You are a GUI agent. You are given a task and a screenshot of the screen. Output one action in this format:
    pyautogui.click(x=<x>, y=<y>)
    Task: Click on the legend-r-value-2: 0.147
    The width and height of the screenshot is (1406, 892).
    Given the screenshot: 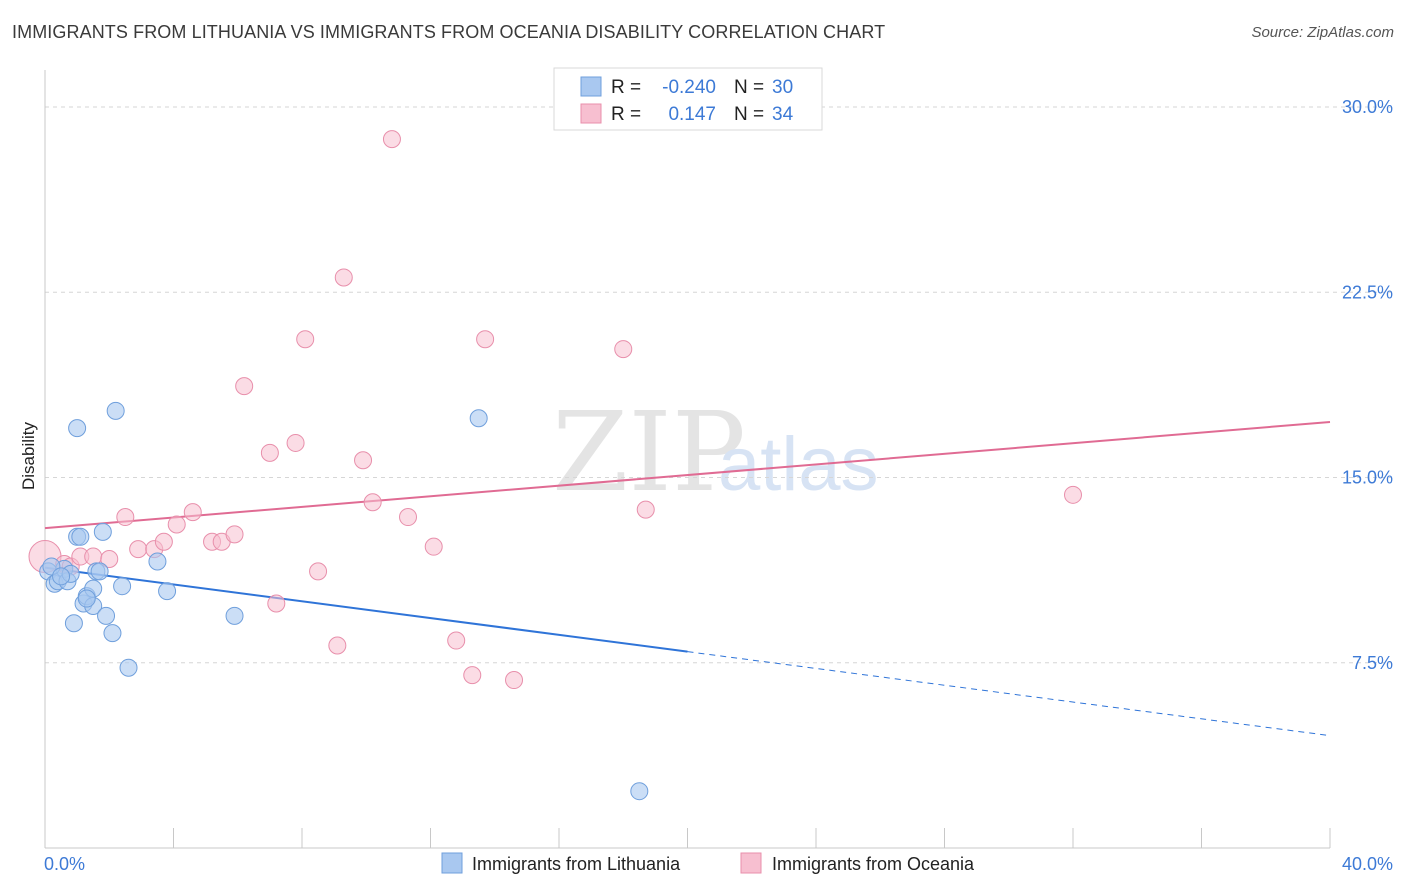 What is the action you would take?
    pyautogui.click(x=692, y=114)
    